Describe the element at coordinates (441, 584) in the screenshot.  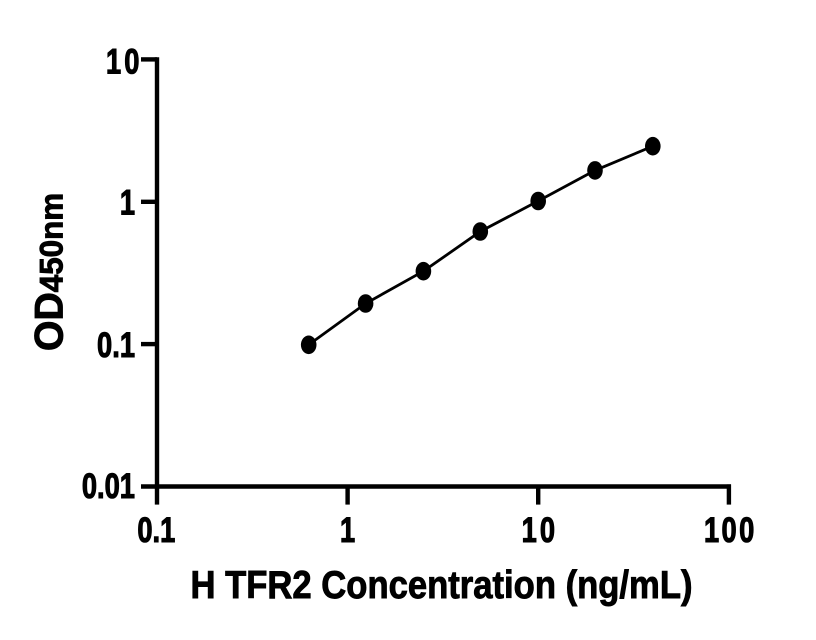
I see `svg-text: H TFR2 Concentration (ng/mL)` at that location.